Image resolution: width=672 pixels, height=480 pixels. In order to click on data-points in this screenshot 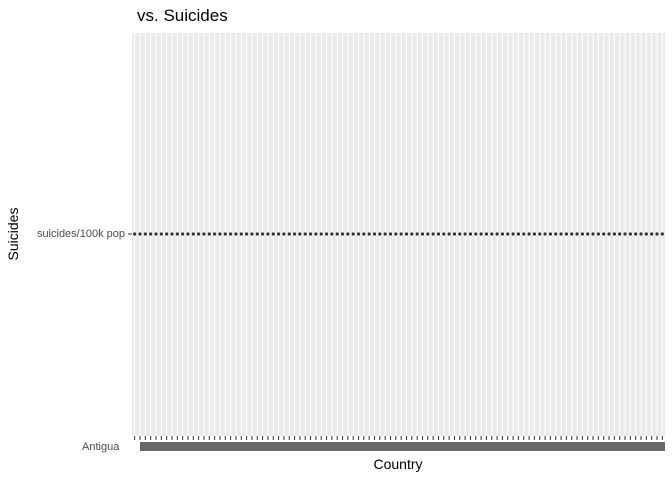, I will do `click(398, 234)`.